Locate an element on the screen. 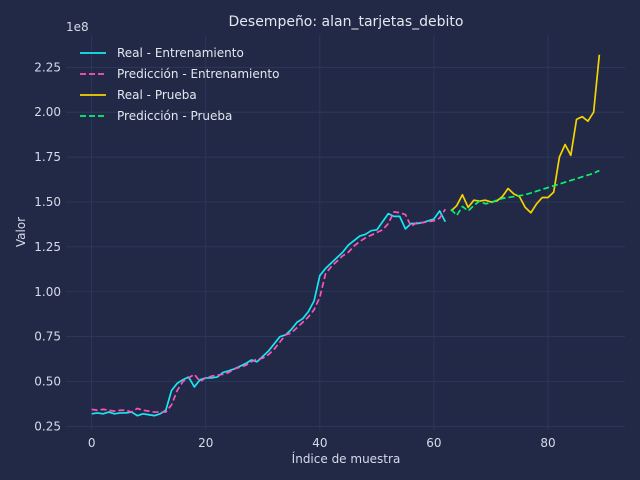 Image resolution: width=640 pixels, height=480 pixels. y-tick-label: 2.25 is located at coordinates (47, 67).